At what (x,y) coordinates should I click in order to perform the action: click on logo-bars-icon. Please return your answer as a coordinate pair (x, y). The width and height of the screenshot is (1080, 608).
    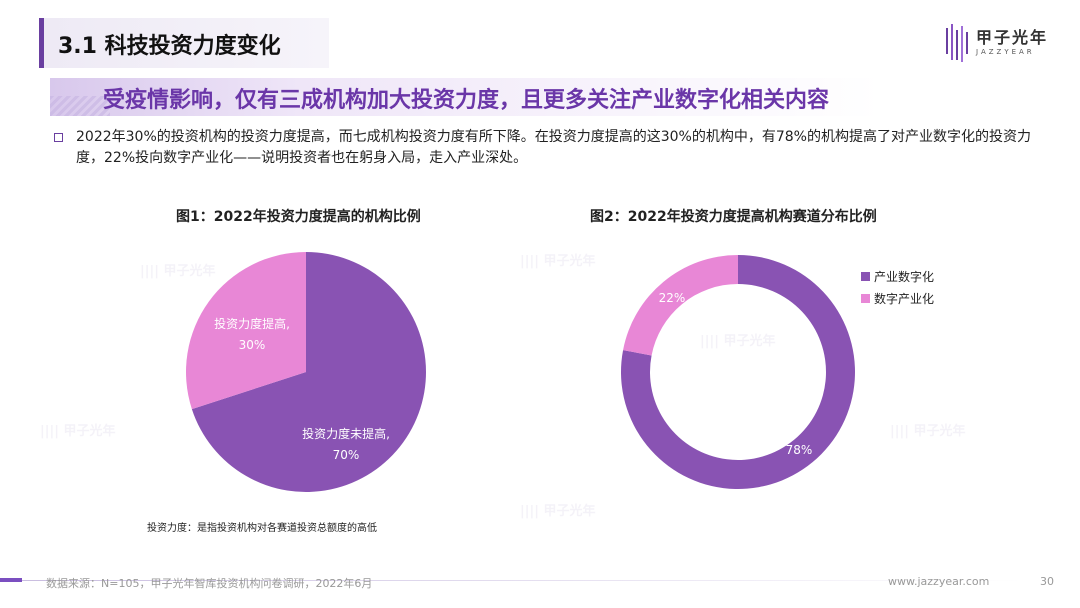
    Looking at the image, I should click on (957, 43).